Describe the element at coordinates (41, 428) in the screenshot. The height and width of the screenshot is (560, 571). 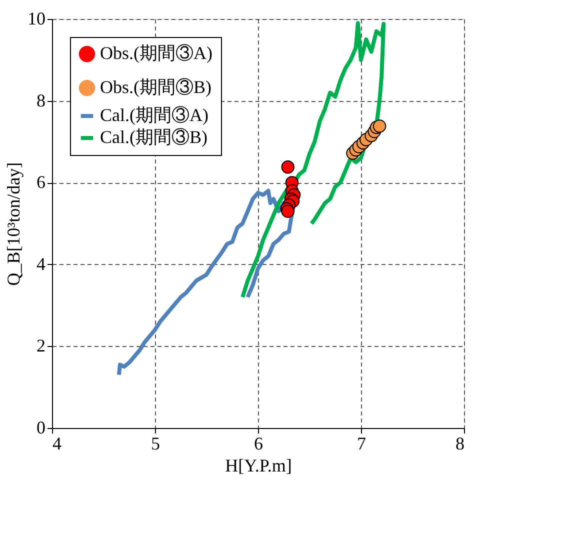
I see `y-tick-label: 0` at that location.